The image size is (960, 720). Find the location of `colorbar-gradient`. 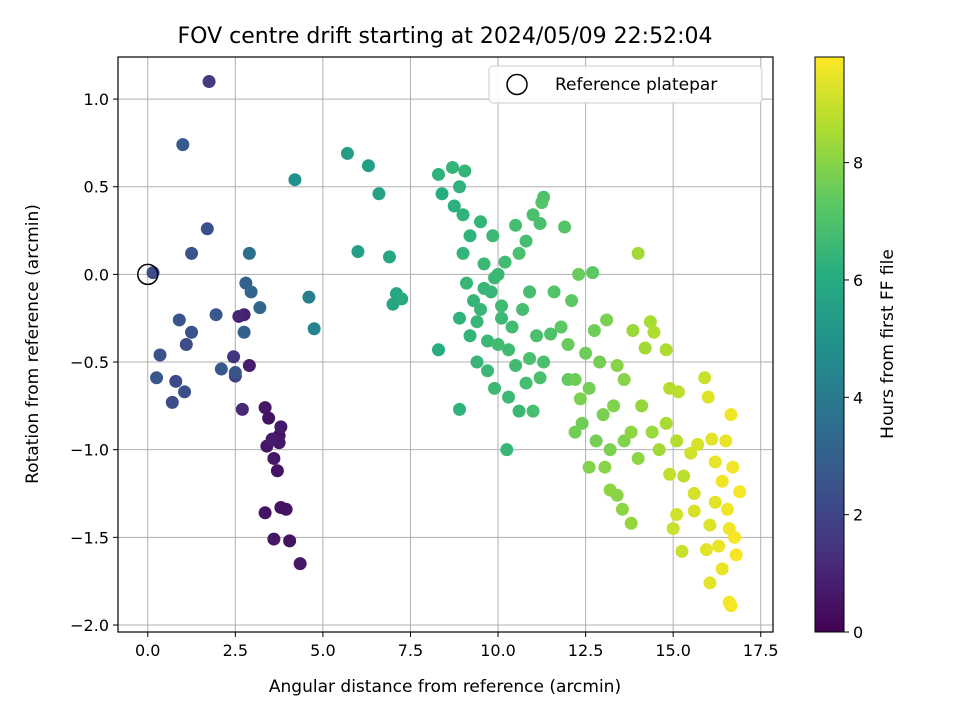

colorbar-gradient is located at coordinates (829, 344).